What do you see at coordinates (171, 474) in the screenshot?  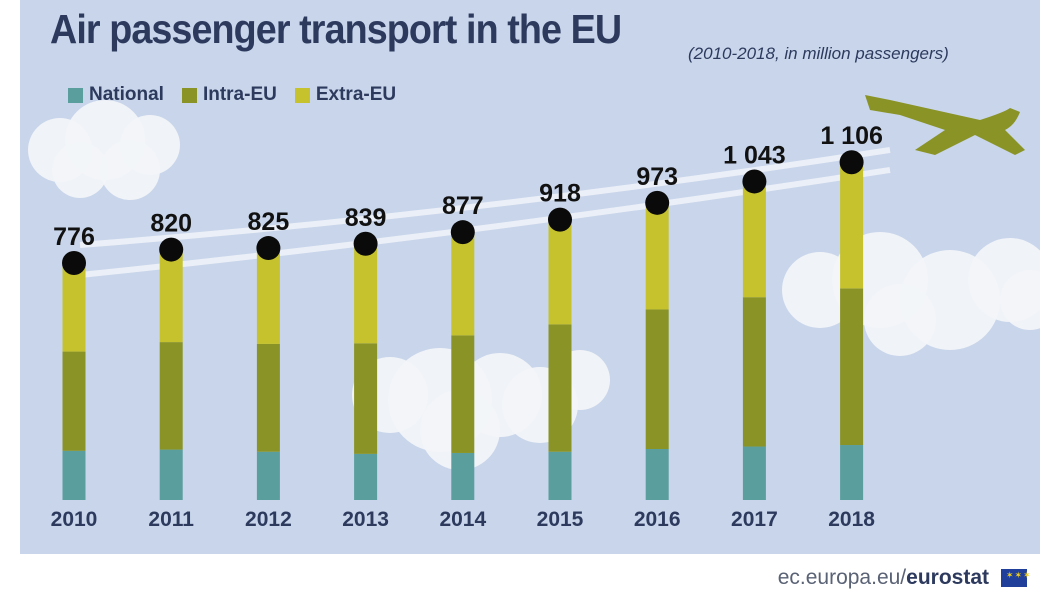 I see `bar-national-2011` at bounding box center [171, 474].